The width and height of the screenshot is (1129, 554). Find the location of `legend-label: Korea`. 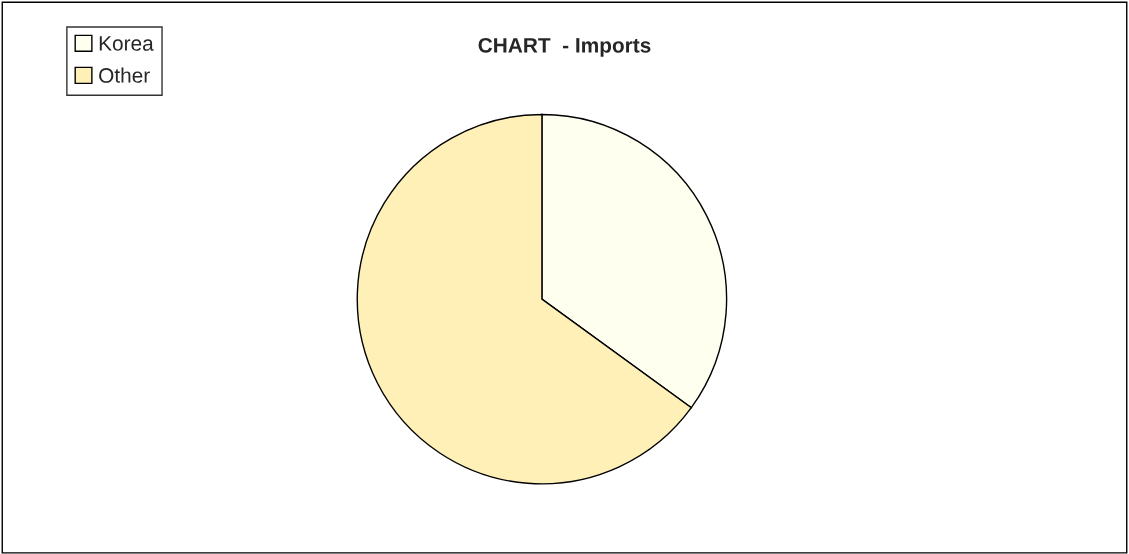

legend-label: Korea is located at coordinates (126, 43).